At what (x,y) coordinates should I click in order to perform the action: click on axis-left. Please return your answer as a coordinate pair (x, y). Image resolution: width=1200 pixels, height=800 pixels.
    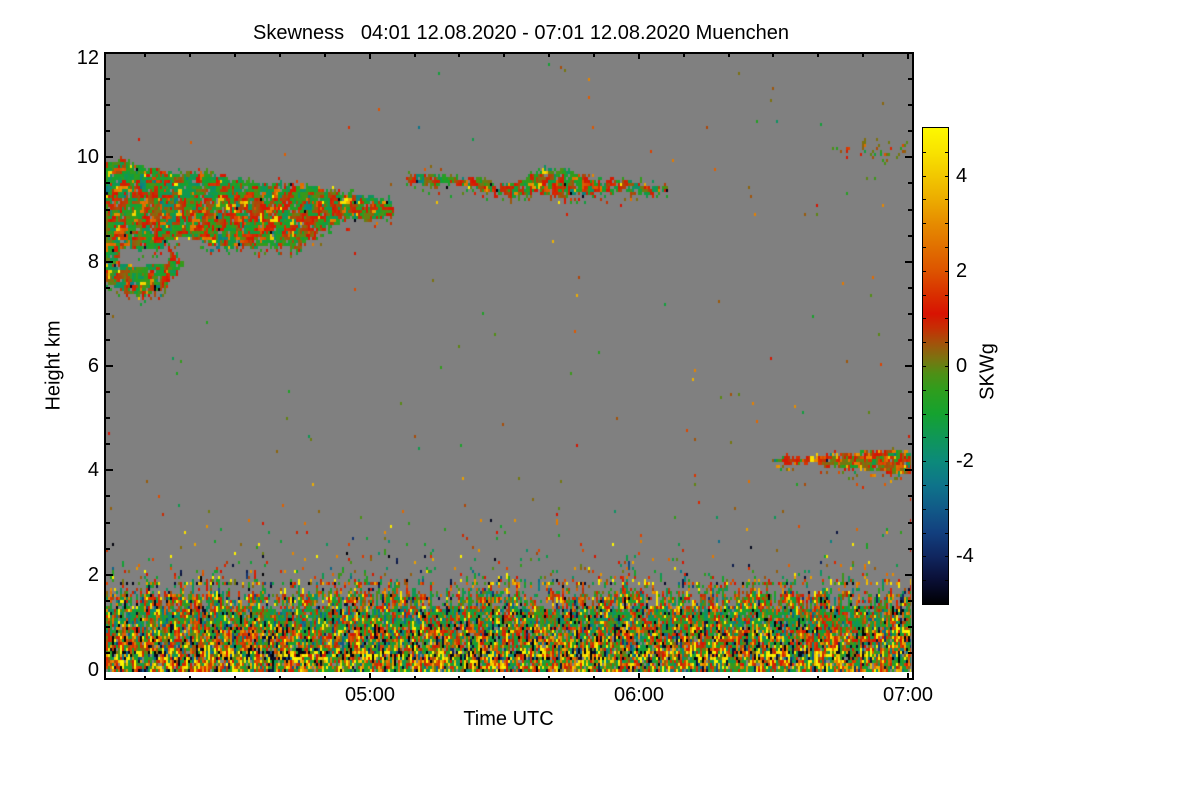
    Looking at the image, I should click on (105, 366).